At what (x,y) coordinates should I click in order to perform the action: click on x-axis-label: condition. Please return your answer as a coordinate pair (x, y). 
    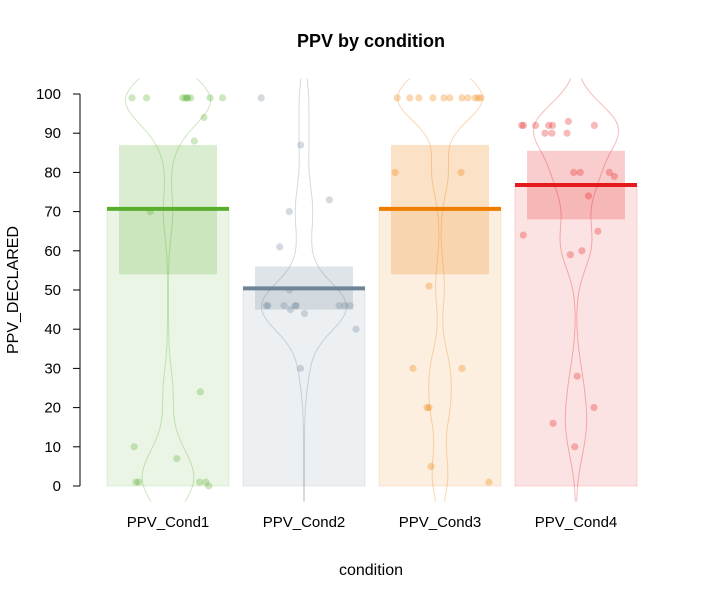
    Looking at the image, I should click on (371, 570).